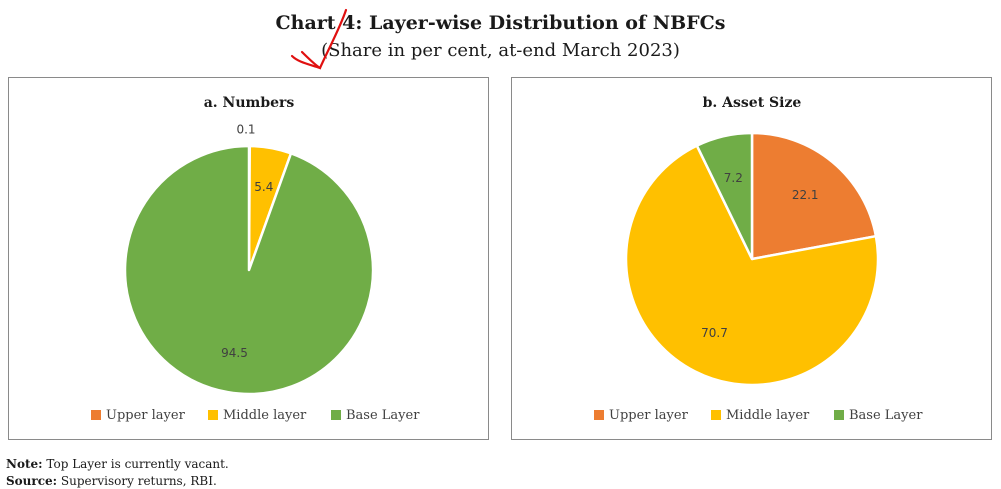 This screenshot has height=489, width=1001. Describe the element at coordinates (249, 103) in the screenshot. I see `pie-title: a. Numbers` at that location.